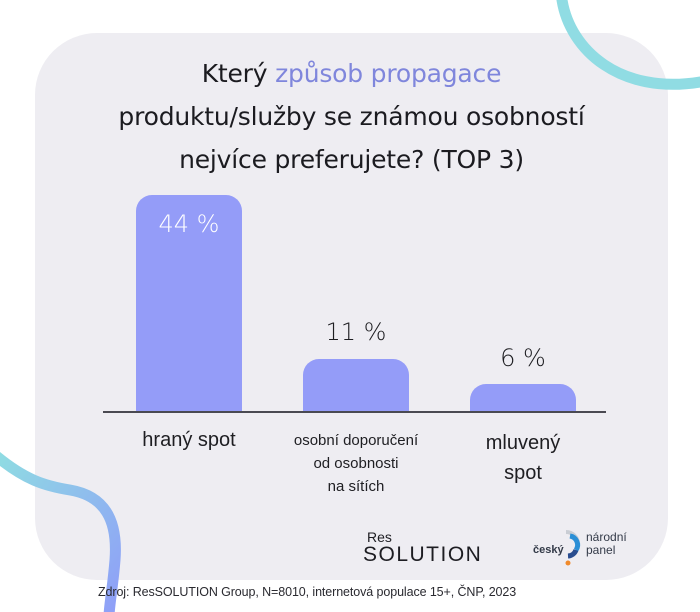 This screenshot has height=612, width=700. Describe the element at coordinates (523, 458) in the screenshot. I see `category-label-mluveny-spot: mluvený spot` at that location.